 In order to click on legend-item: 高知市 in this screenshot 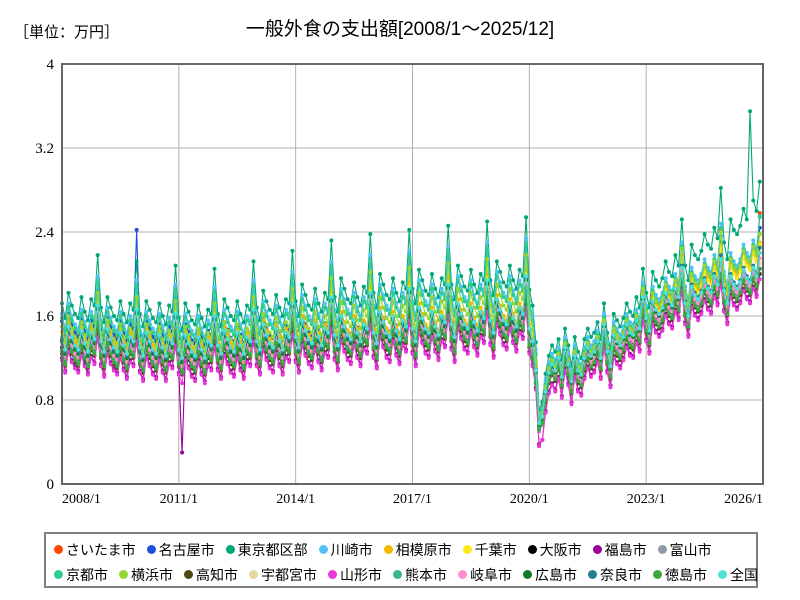, I will do `click(211, 575)`.